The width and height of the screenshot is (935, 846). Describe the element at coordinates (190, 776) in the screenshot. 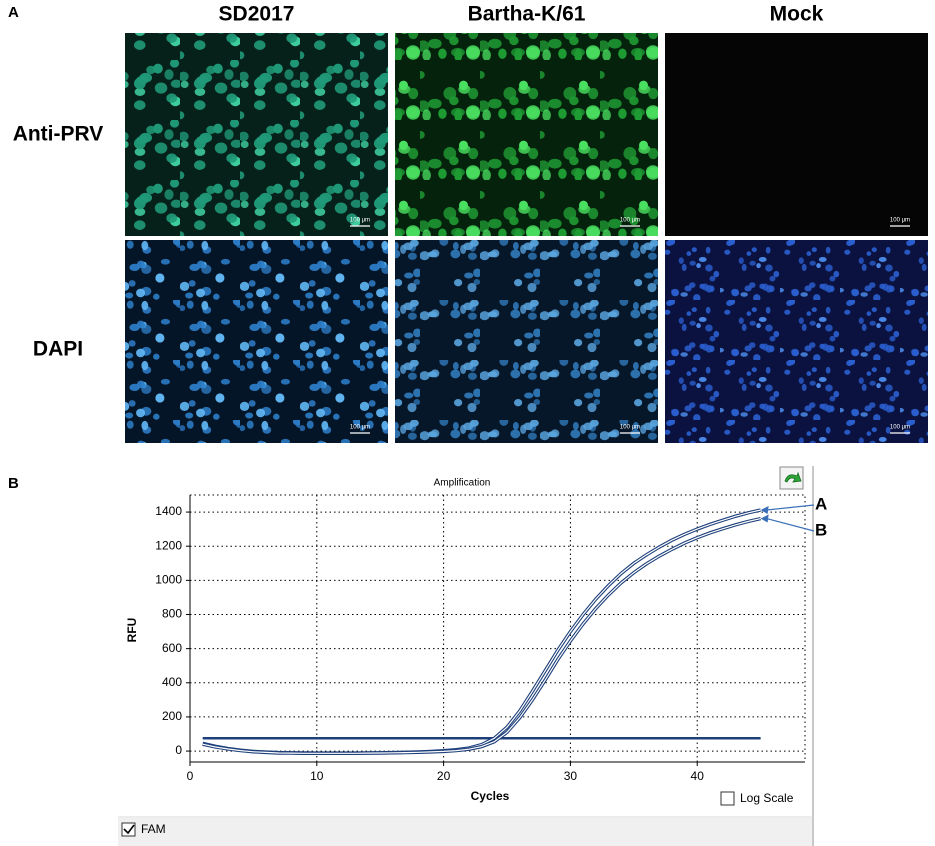

I see `x-tick-label: 0` at that location.